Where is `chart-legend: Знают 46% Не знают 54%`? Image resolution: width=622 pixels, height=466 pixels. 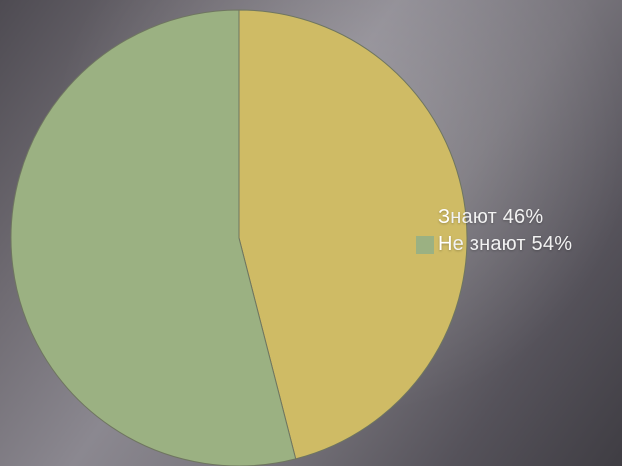
chart-legend: Знают 46% Не знают 54% is located at coordinates (494, 231).